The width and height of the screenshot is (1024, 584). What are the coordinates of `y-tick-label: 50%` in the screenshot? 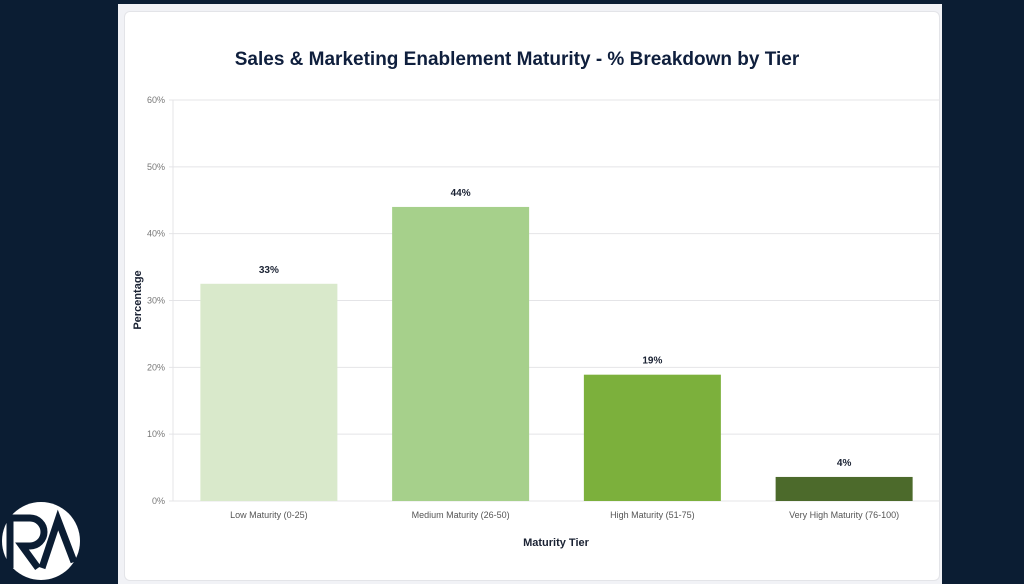 It's located at (156, 167).